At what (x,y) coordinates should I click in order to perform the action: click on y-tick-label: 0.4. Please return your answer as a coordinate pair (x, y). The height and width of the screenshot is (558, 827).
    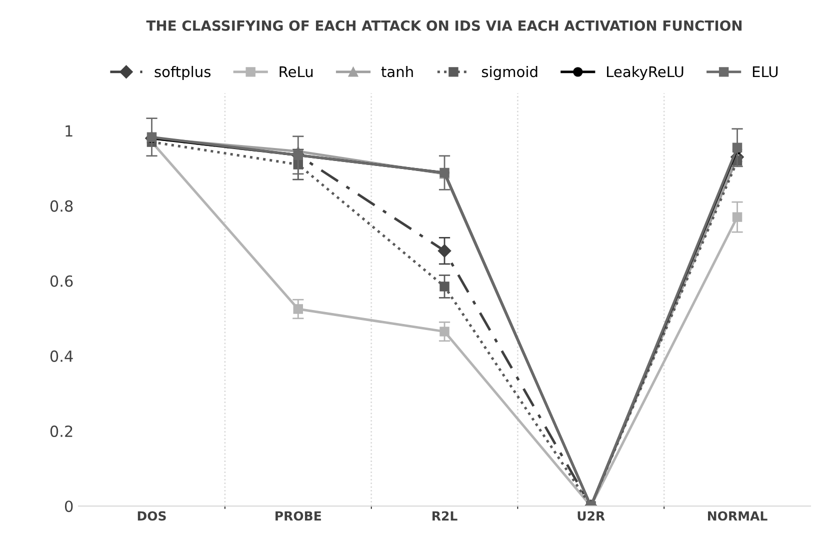
    Looking at the image, I should click on (61, 356).